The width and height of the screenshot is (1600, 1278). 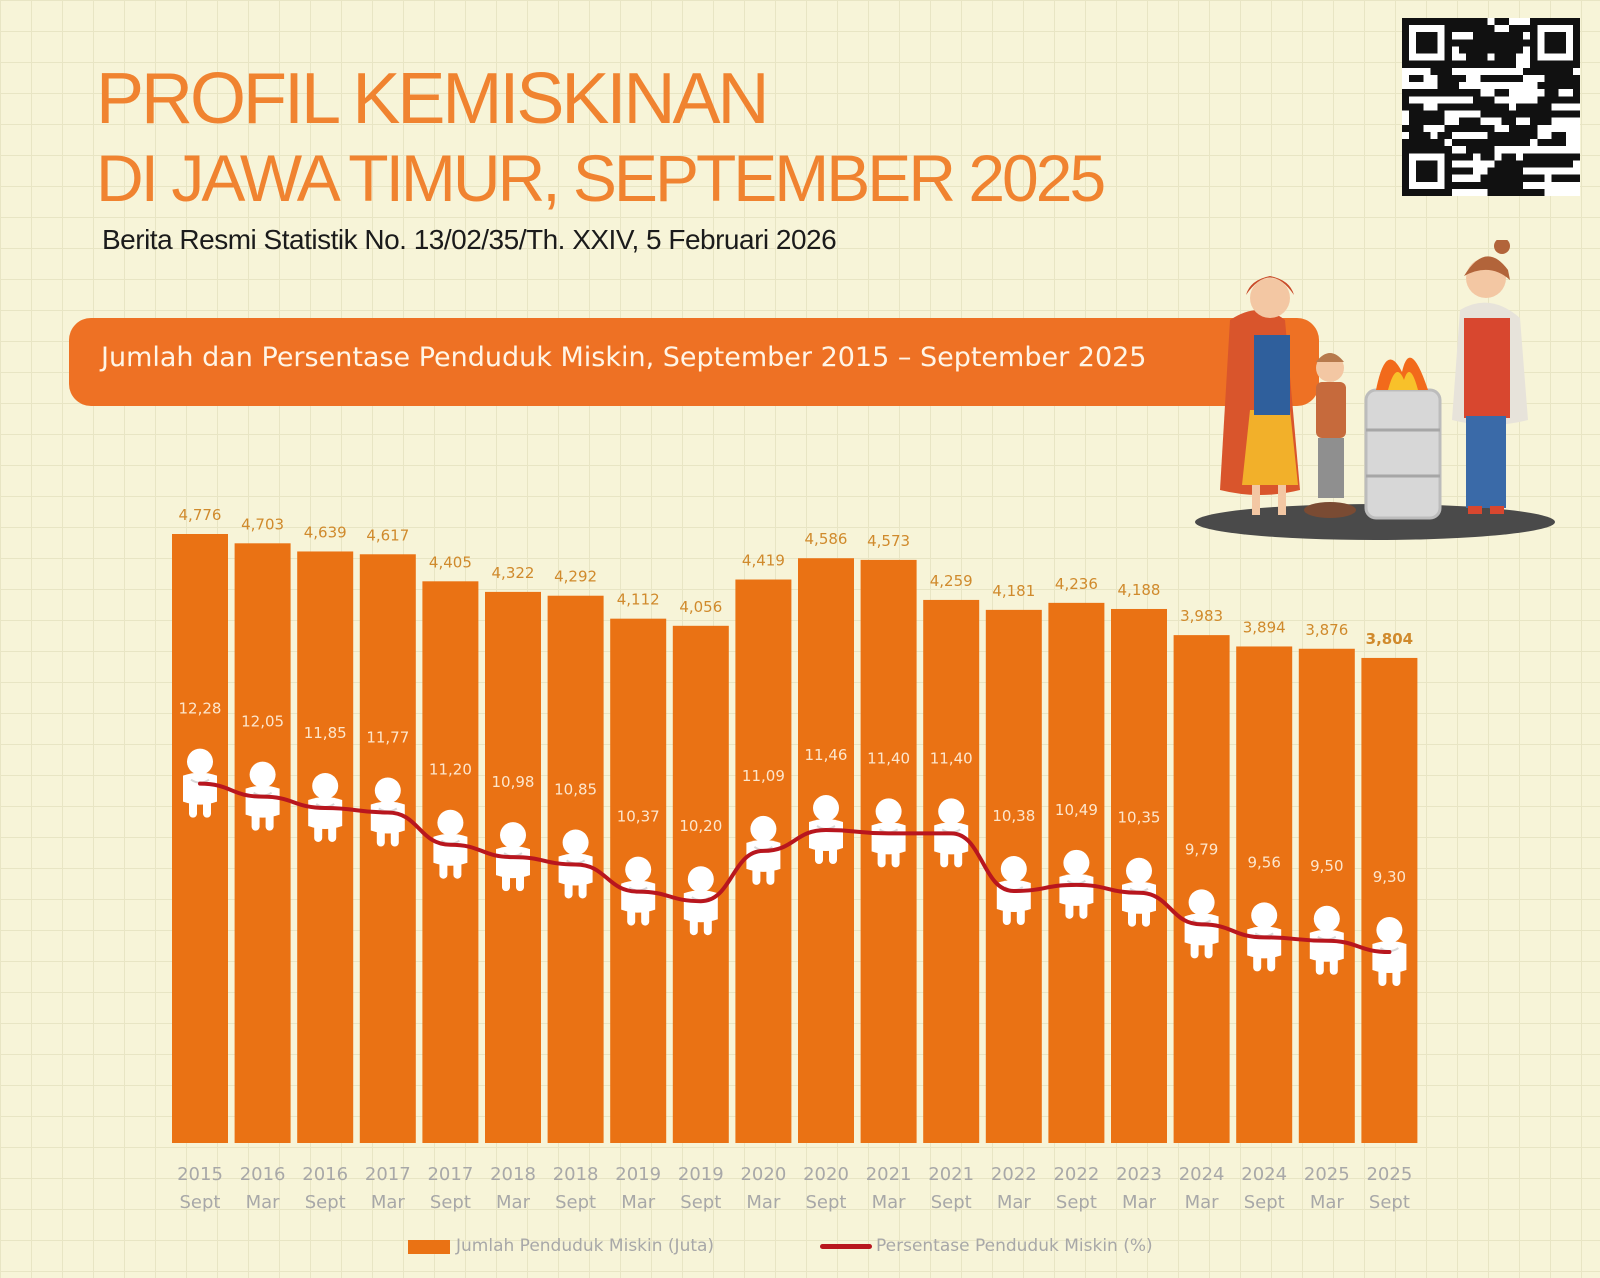 What do you see at coordinates (1076, 810) in the screenshot?
I see `percentage-label: 10,49` at bounding box center [1076, 810].